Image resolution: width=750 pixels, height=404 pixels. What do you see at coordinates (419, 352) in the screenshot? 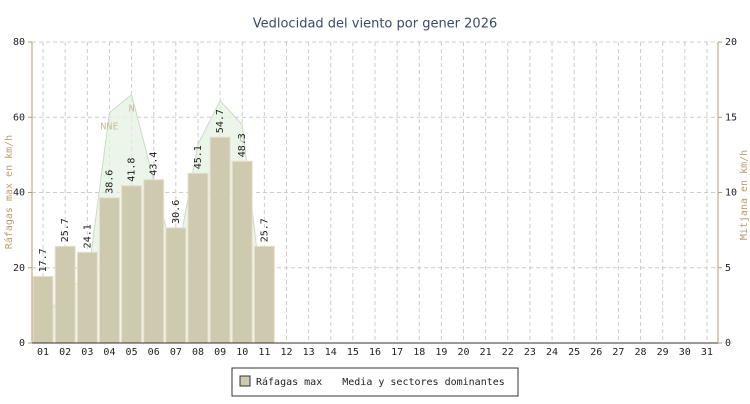
I see `x-tick-label: 18` at bounding box center [419, 352].